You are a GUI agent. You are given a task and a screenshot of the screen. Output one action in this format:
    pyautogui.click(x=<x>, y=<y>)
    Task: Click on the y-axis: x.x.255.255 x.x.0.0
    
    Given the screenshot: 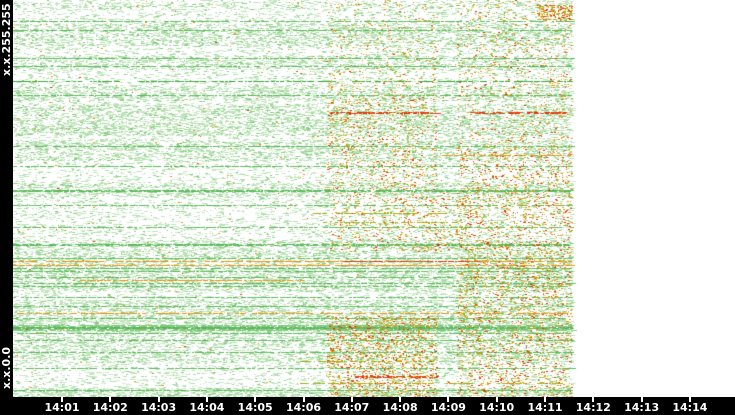 What is the action you would take?
    pyautogui.click(x=6, y=207)
    